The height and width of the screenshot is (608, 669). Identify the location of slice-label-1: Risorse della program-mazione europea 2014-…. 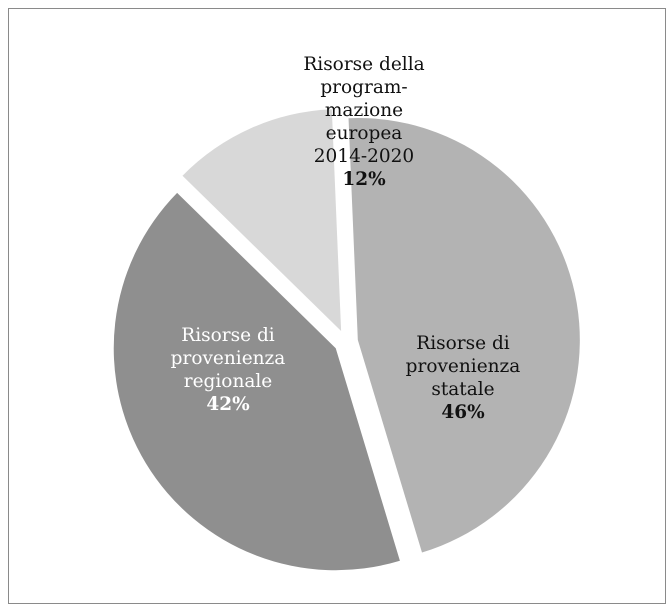
(363, 122).